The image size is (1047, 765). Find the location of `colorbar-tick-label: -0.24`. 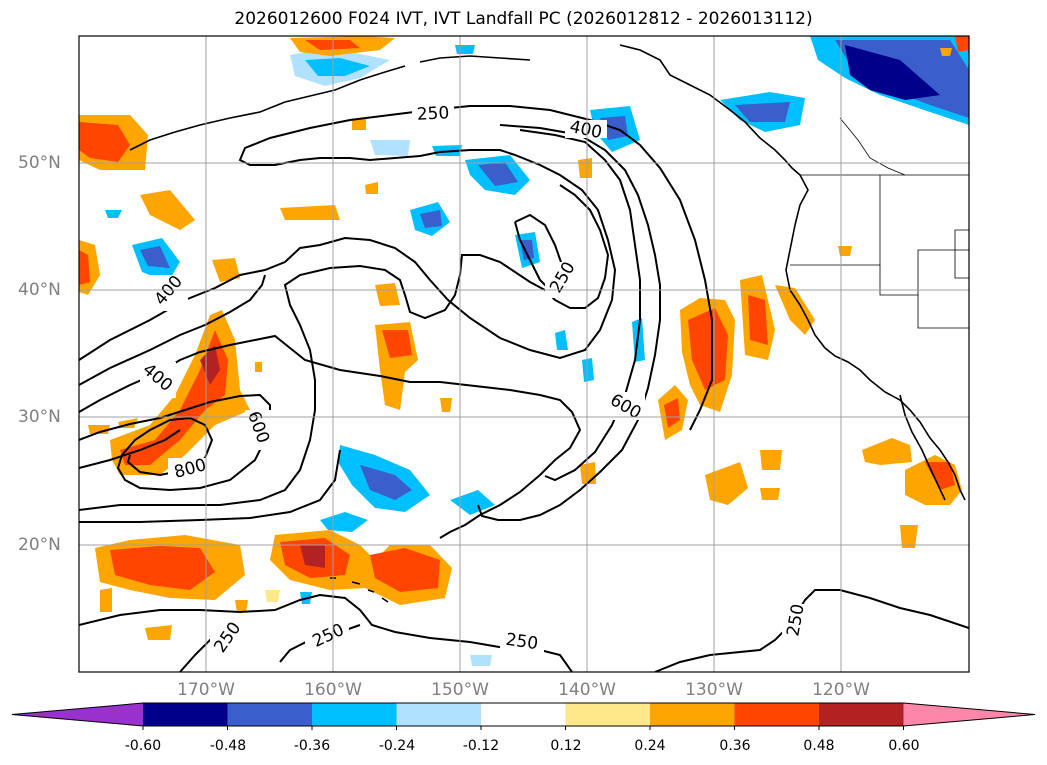

colorbar-tick-label: -0.24 is located at coordinates (397, 746).